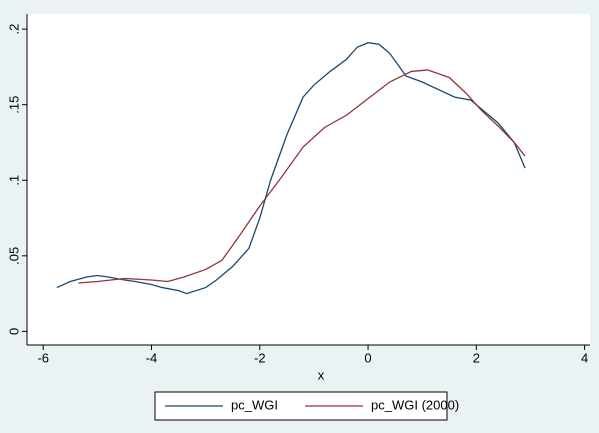 This screenshot has width=599, height=433. I want to click on x-tick-label: 0, so click(367, 357).